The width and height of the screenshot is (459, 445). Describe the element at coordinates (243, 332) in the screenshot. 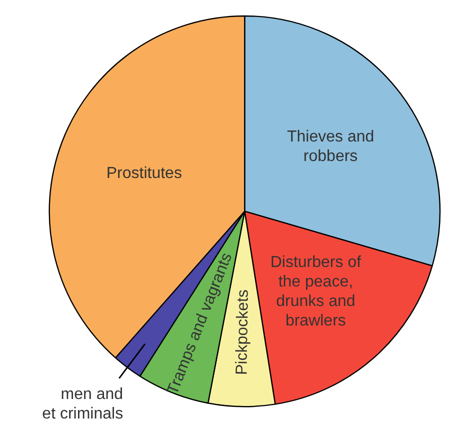

I see `slice-label: Pickpockets` at that location.